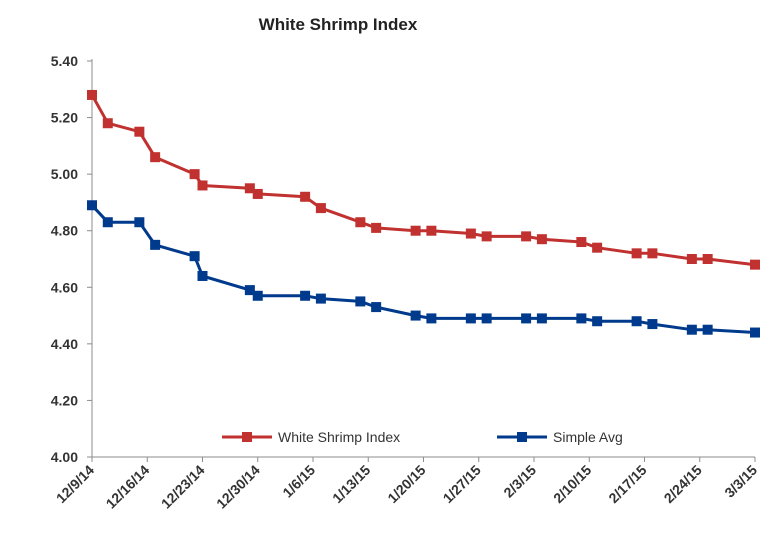  What do you see at coordinates (64, 457) in the screenshot?
I see `y-tick-label: 4.00` at bounding box center [64, 457].